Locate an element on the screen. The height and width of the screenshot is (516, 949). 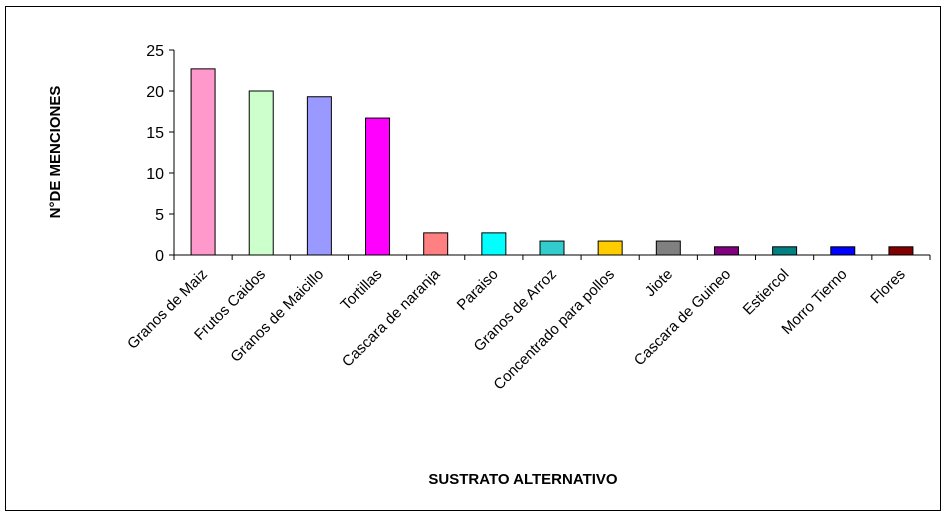
y-tick-label: 5 is located at coordinates (159, 215).